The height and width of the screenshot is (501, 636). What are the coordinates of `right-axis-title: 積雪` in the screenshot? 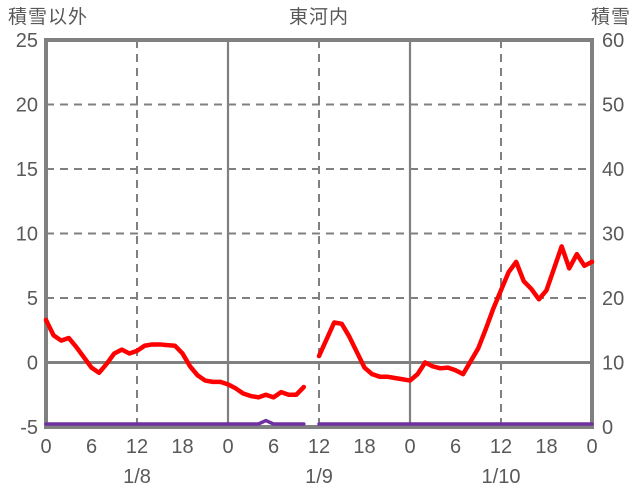 It's located at (610, 17).